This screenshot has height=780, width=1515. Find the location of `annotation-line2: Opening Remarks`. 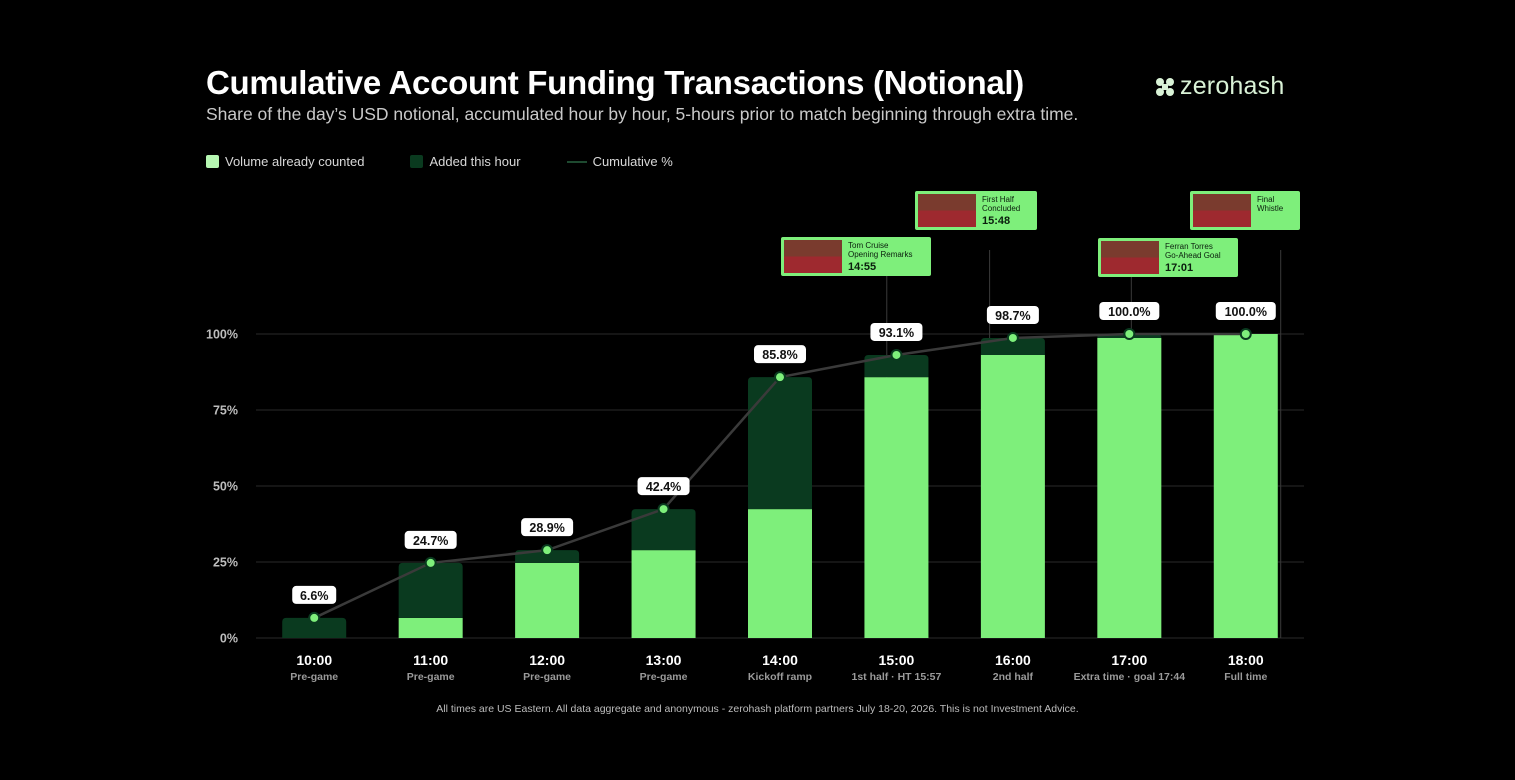

annotation-line2: Opening Remarks is located at coordinates (880, 254).